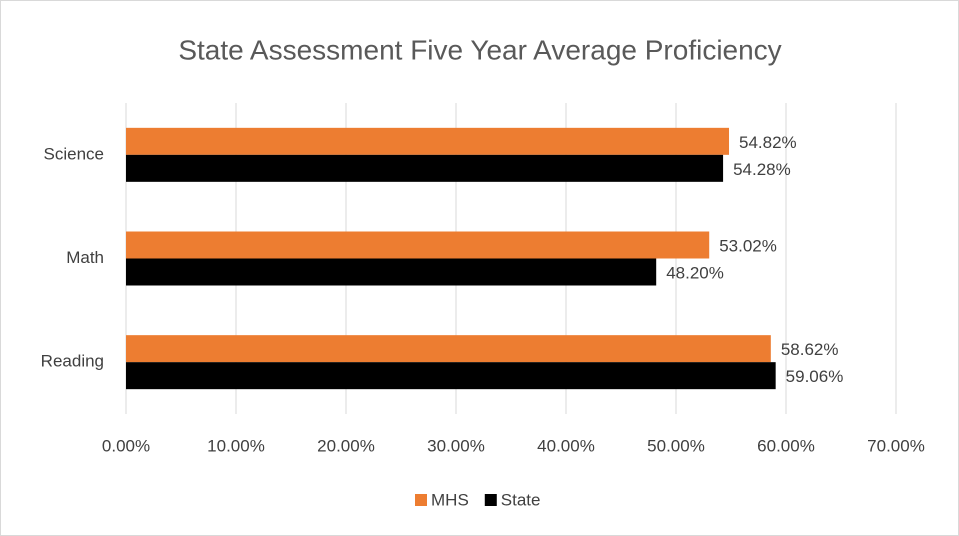 The image size is (959, 536). What do you see at coordinates (126, 445) in the screenshot?
I see `x-tick-label: 0.00%` at bounding box center [126, 445].